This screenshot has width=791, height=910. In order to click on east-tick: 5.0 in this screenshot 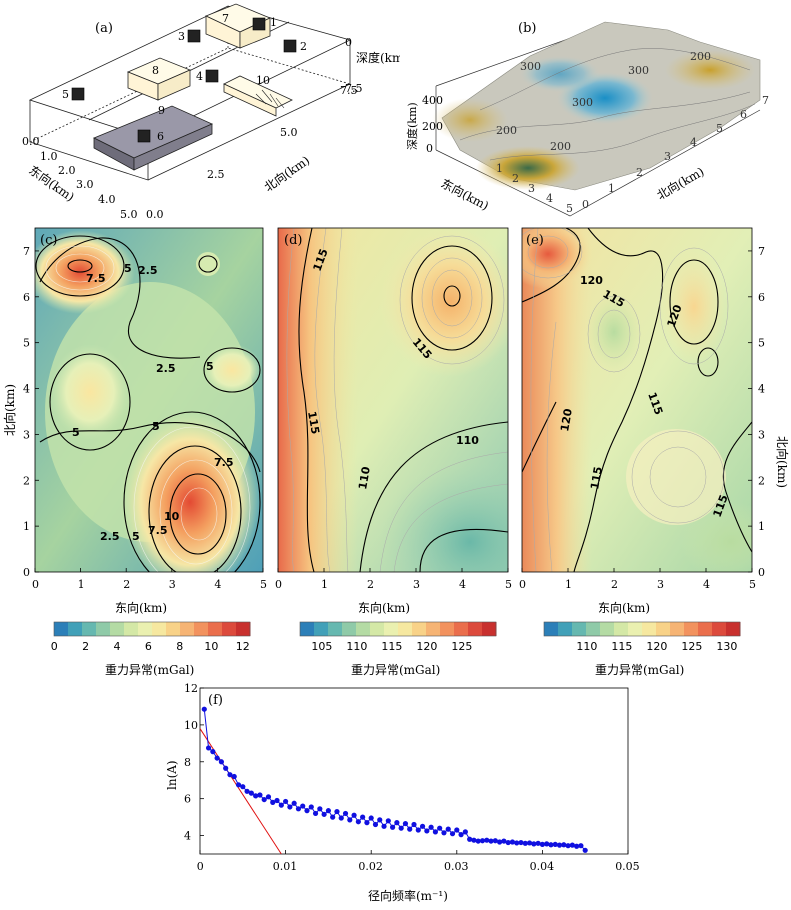, I will do `click(129, 214)`.